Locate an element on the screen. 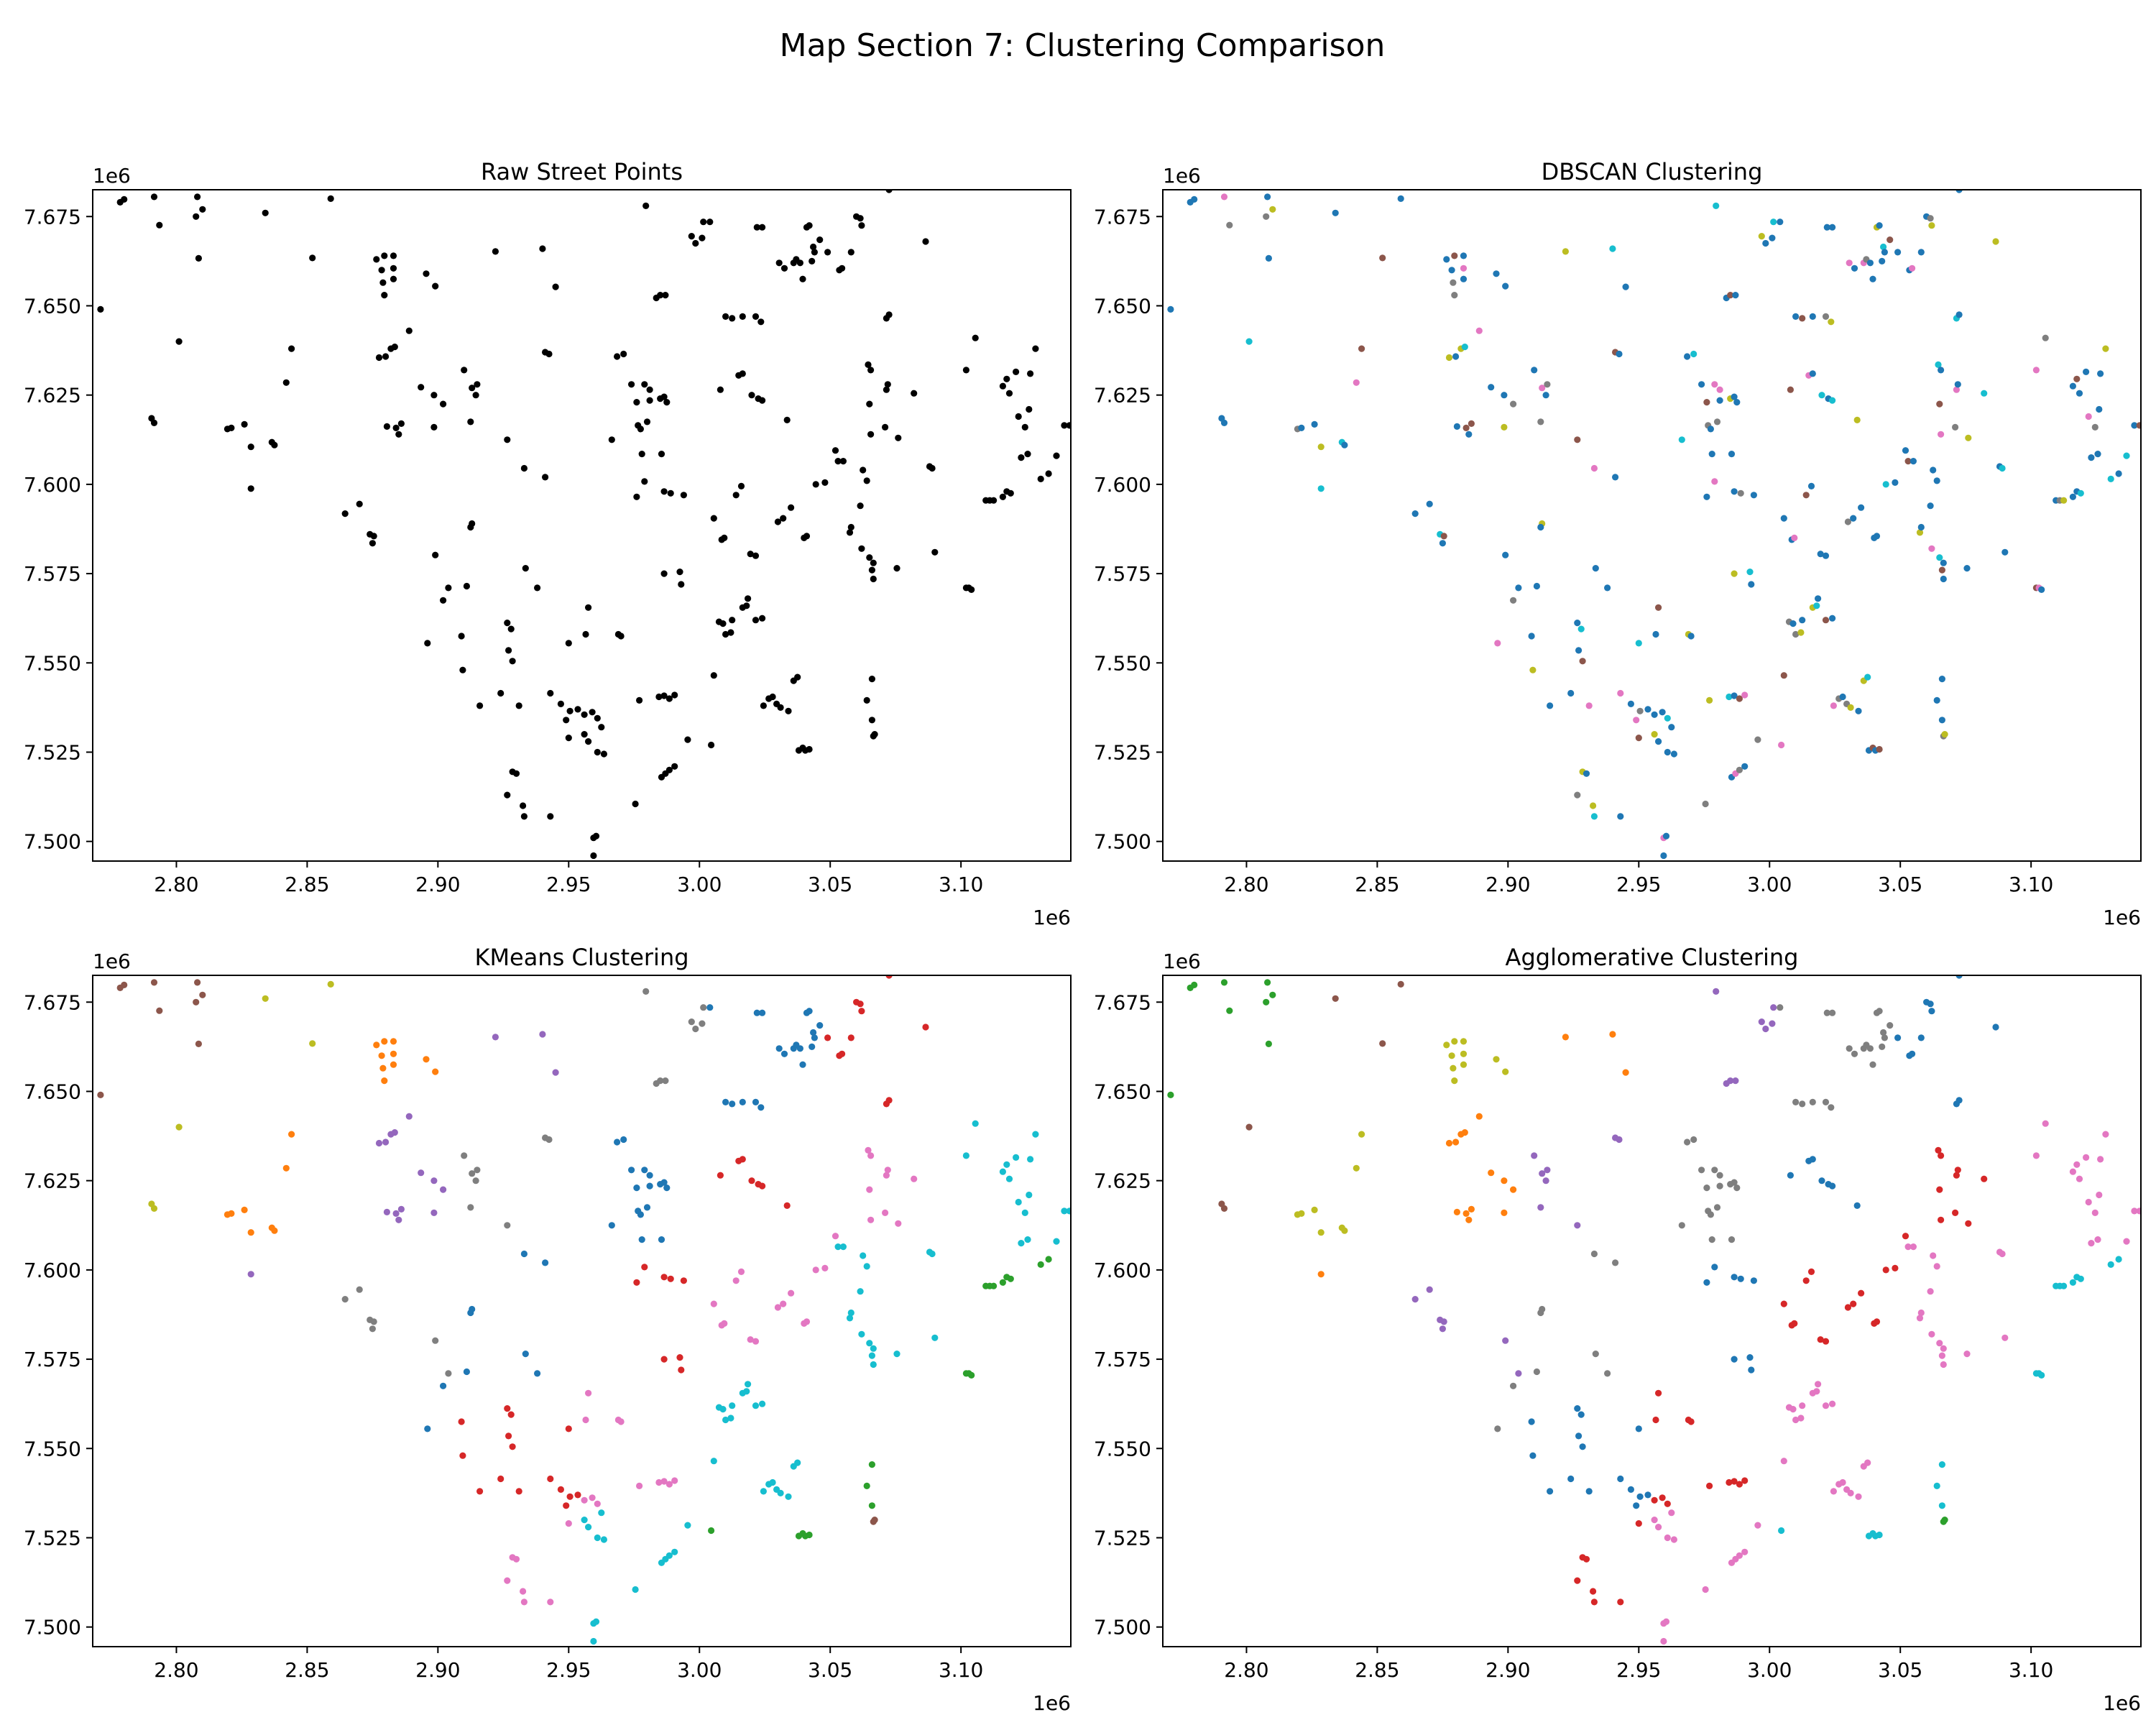  x-tick-label: 3.00 is located at coordinates (1770, 884).